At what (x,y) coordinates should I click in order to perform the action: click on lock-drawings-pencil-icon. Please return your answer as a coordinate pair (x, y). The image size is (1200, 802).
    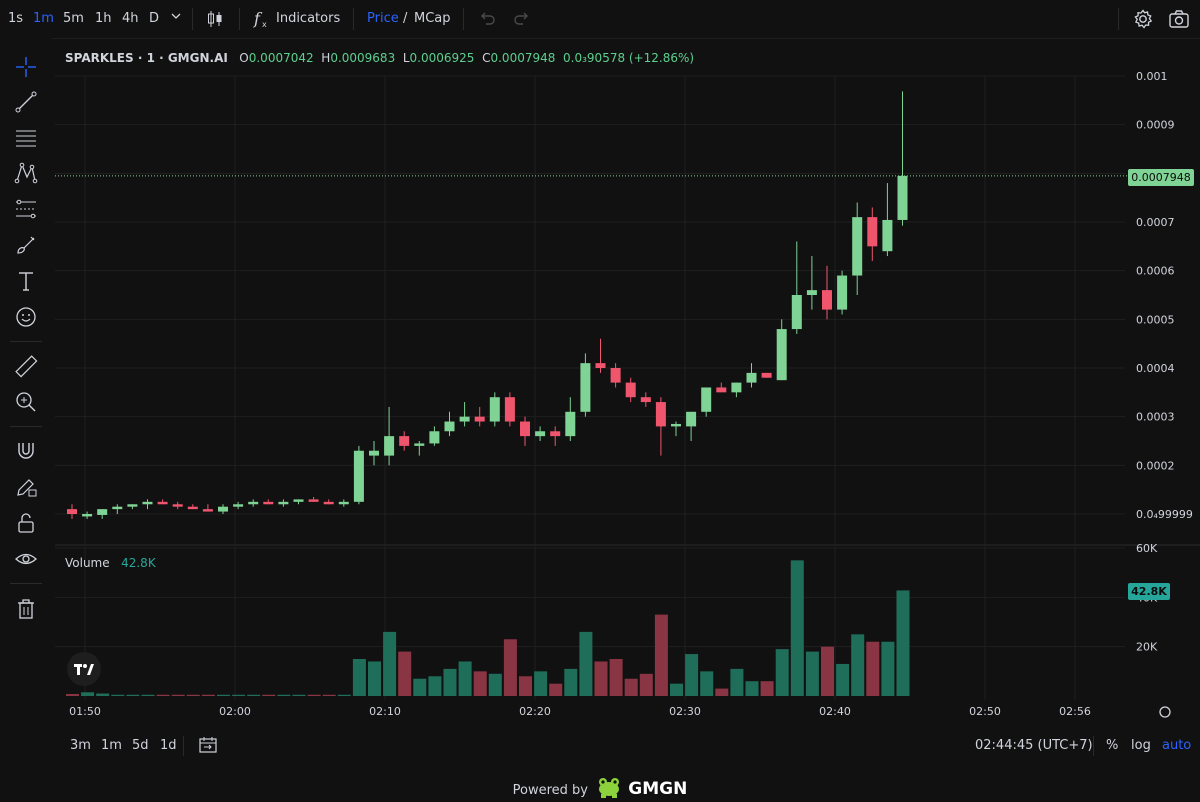
    Looking at the image, I should click on (26, 487).